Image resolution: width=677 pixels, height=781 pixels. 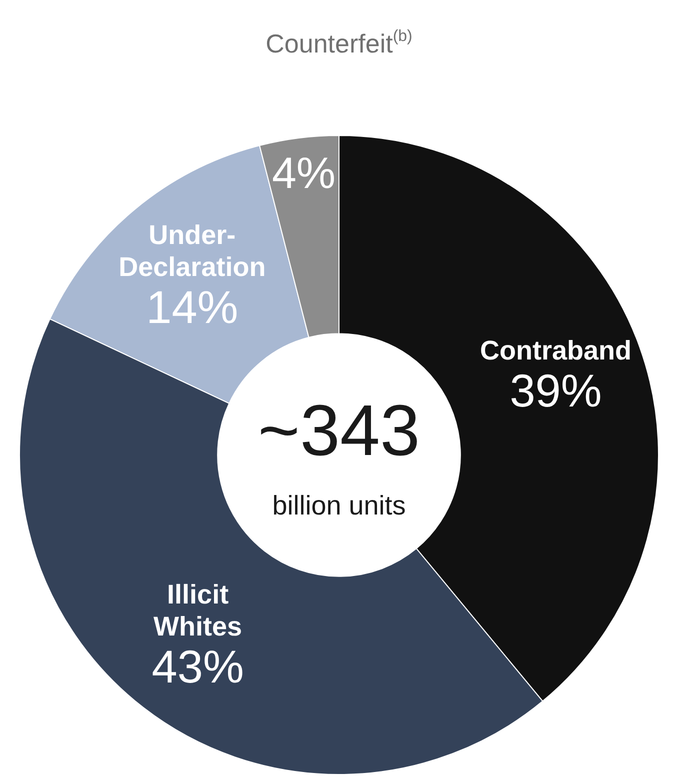 I want to click on slice-label: Under-Declaration, so click(x=192, y=251).